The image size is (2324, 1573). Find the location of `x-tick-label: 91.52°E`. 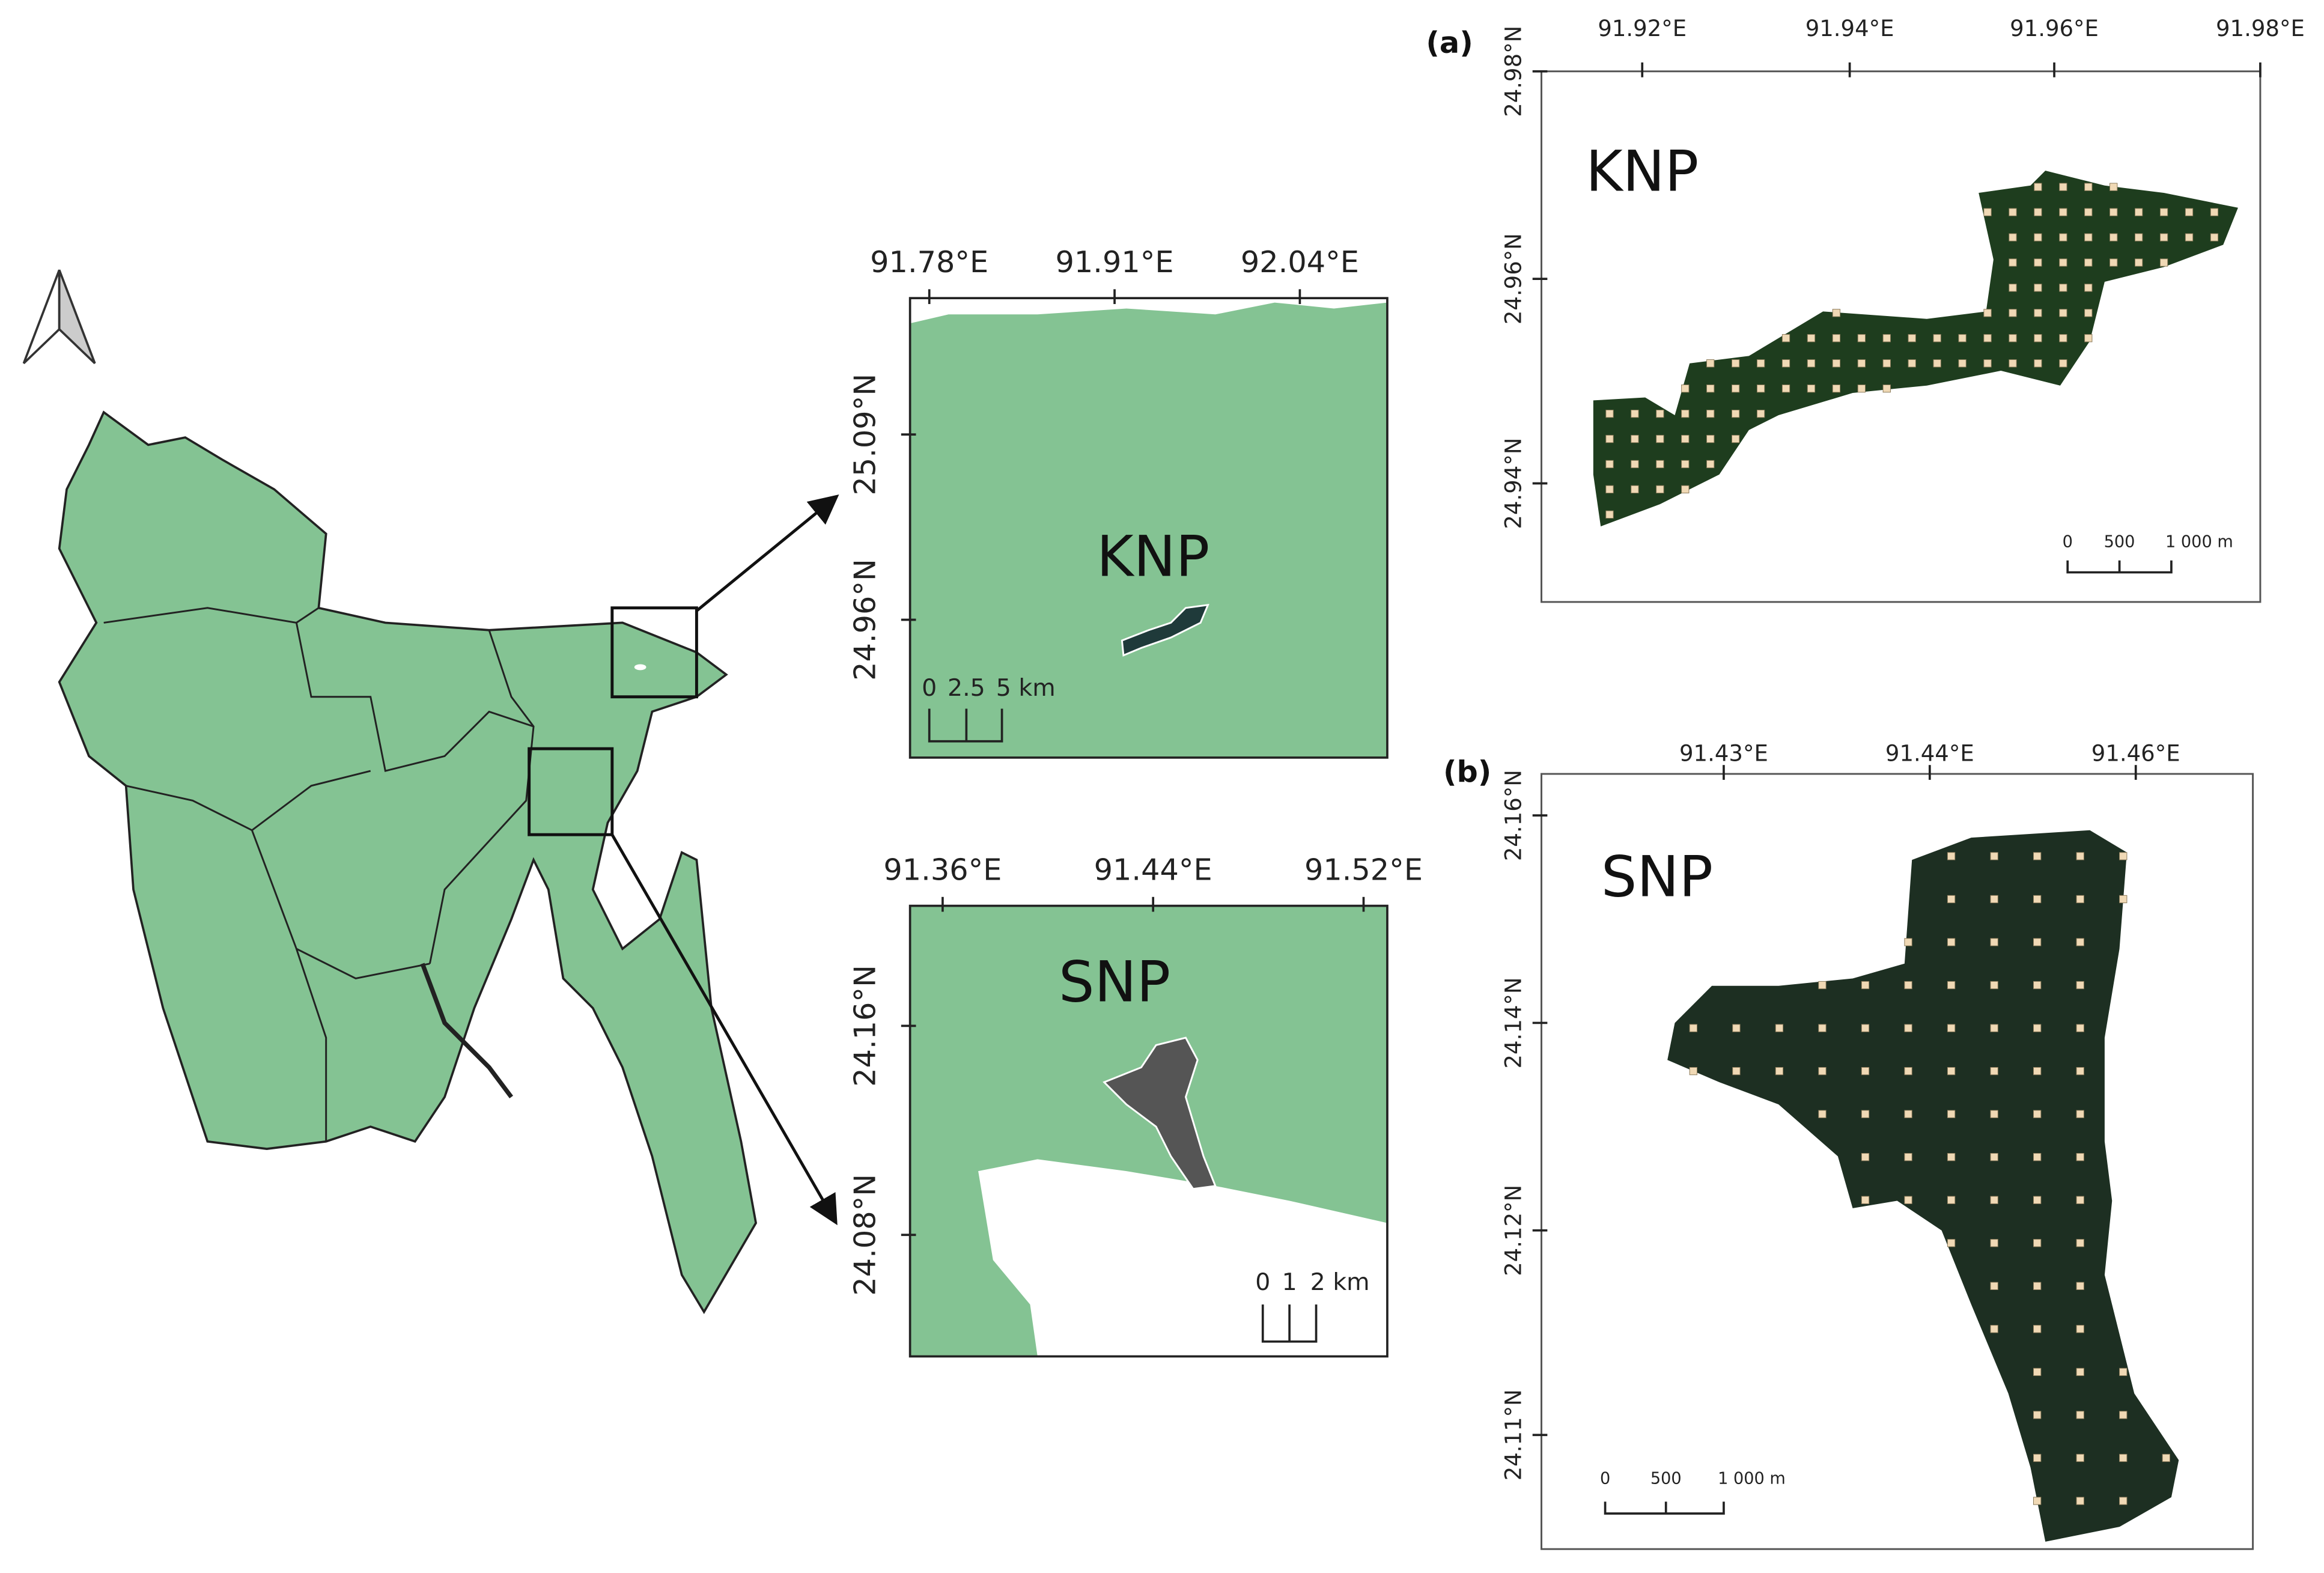

x-tick-label: 91.52°E is located at coordinates (1364, 869).